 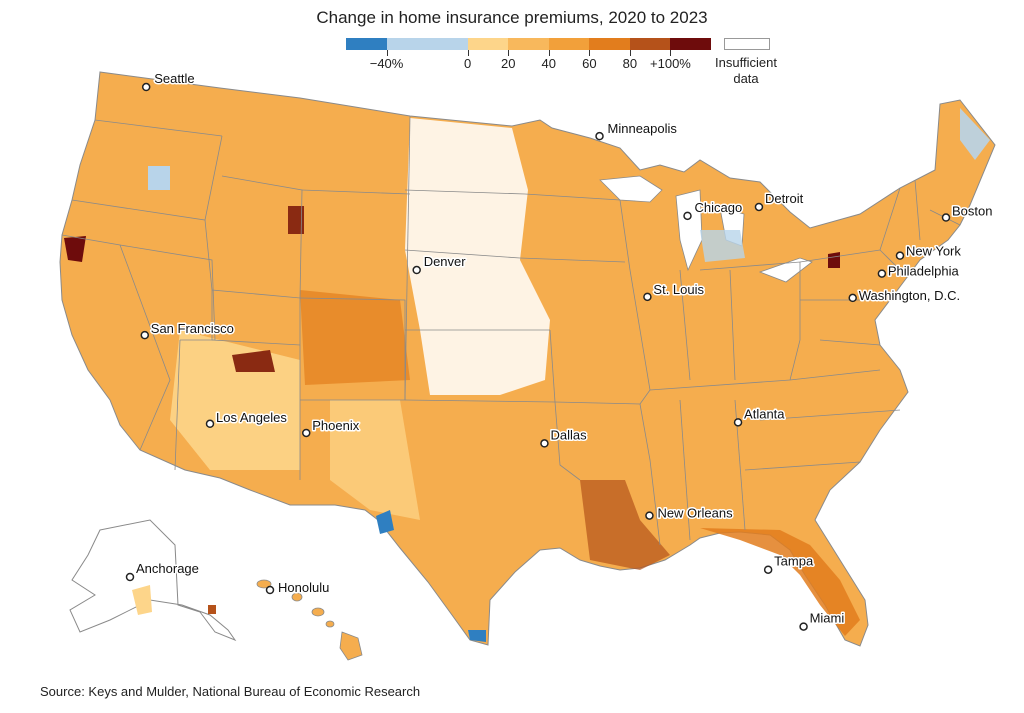 What do you see at coordinates (933, 251) in the screenshot?
I see `city-label: New York` at bounding box center [933, 251].